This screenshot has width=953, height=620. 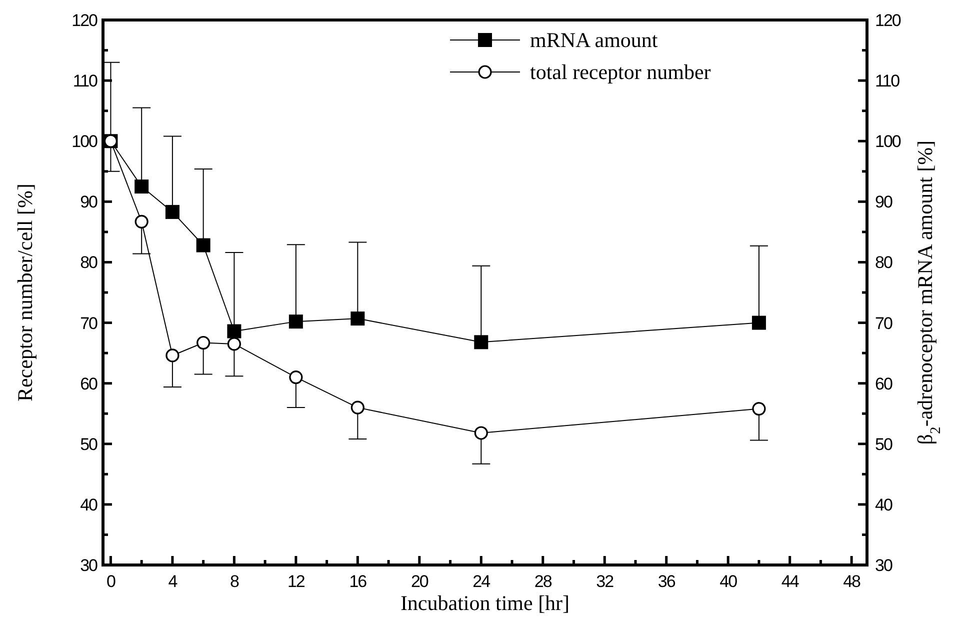 I want to click on y2-tick-label: 30, so click(x=883, y=565).